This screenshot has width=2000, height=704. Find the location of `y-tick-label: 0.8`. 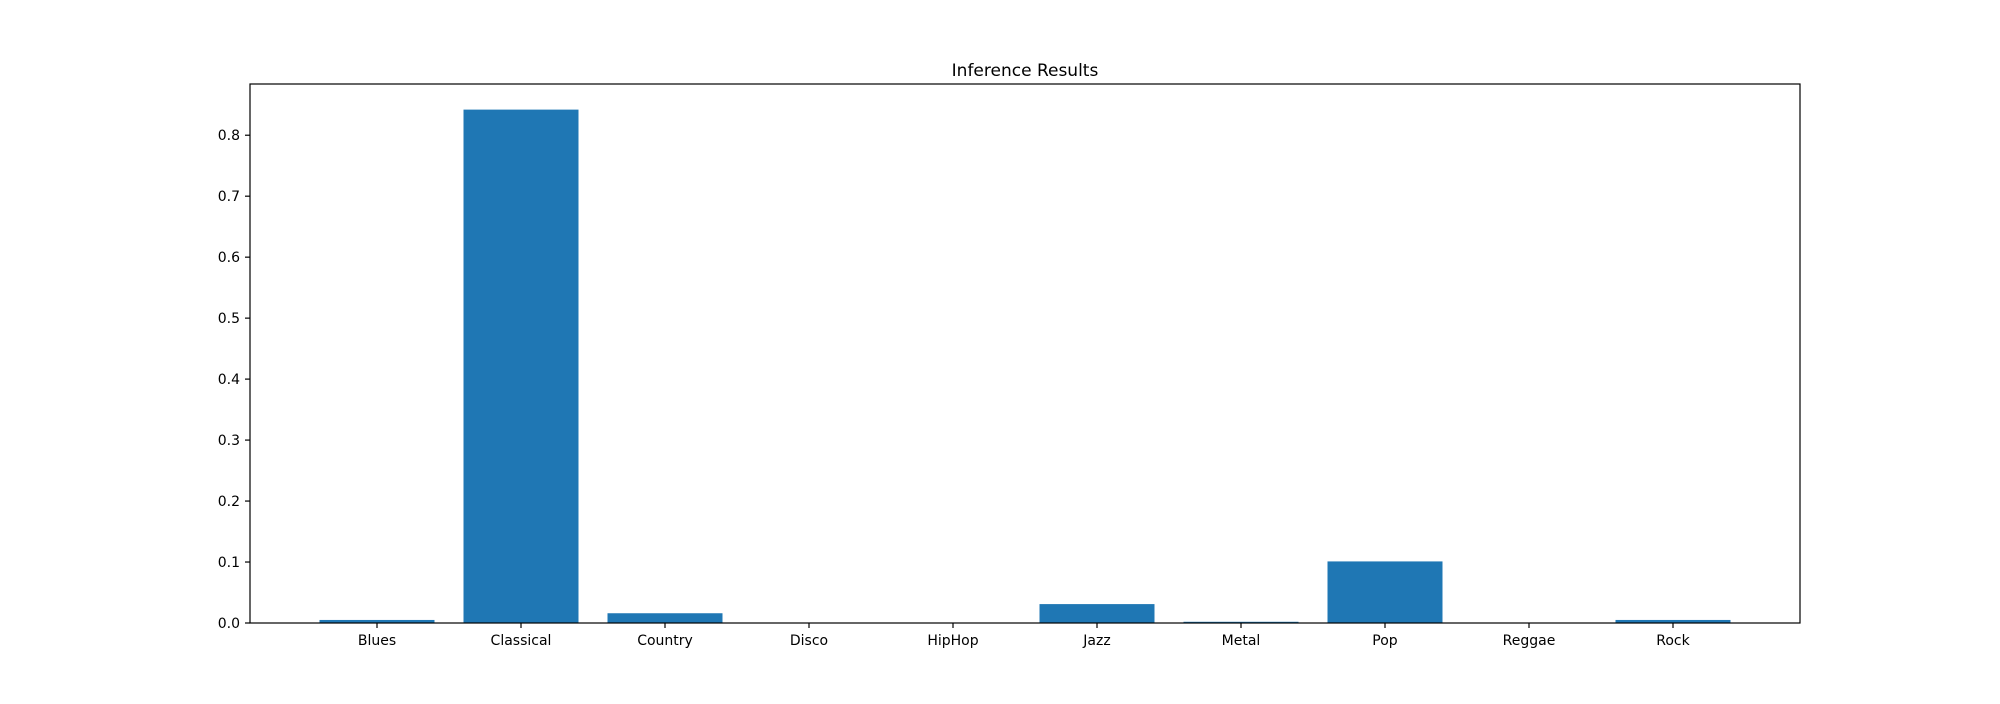

y-tick-label: 0.8 is located at coordinates (229, 136).